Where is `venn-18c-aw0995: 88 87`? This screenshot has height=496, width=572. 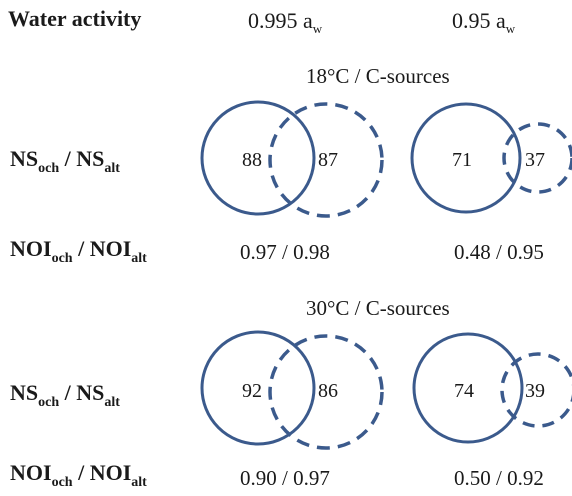 venn-18c-aw0995: 88 87 is located at coordinates (292, 159).